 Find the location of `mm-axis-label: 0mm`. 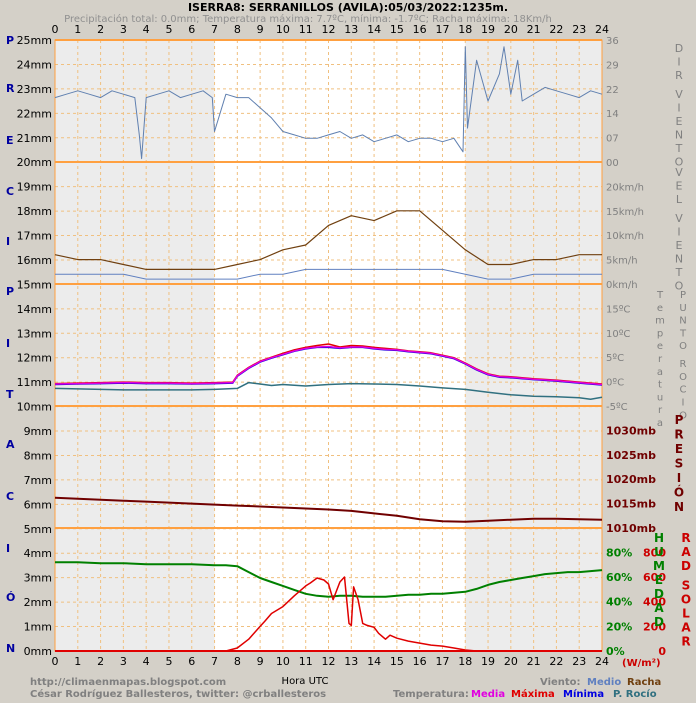

mm-axis-label: 0mm is located at coordinates (38, 651).